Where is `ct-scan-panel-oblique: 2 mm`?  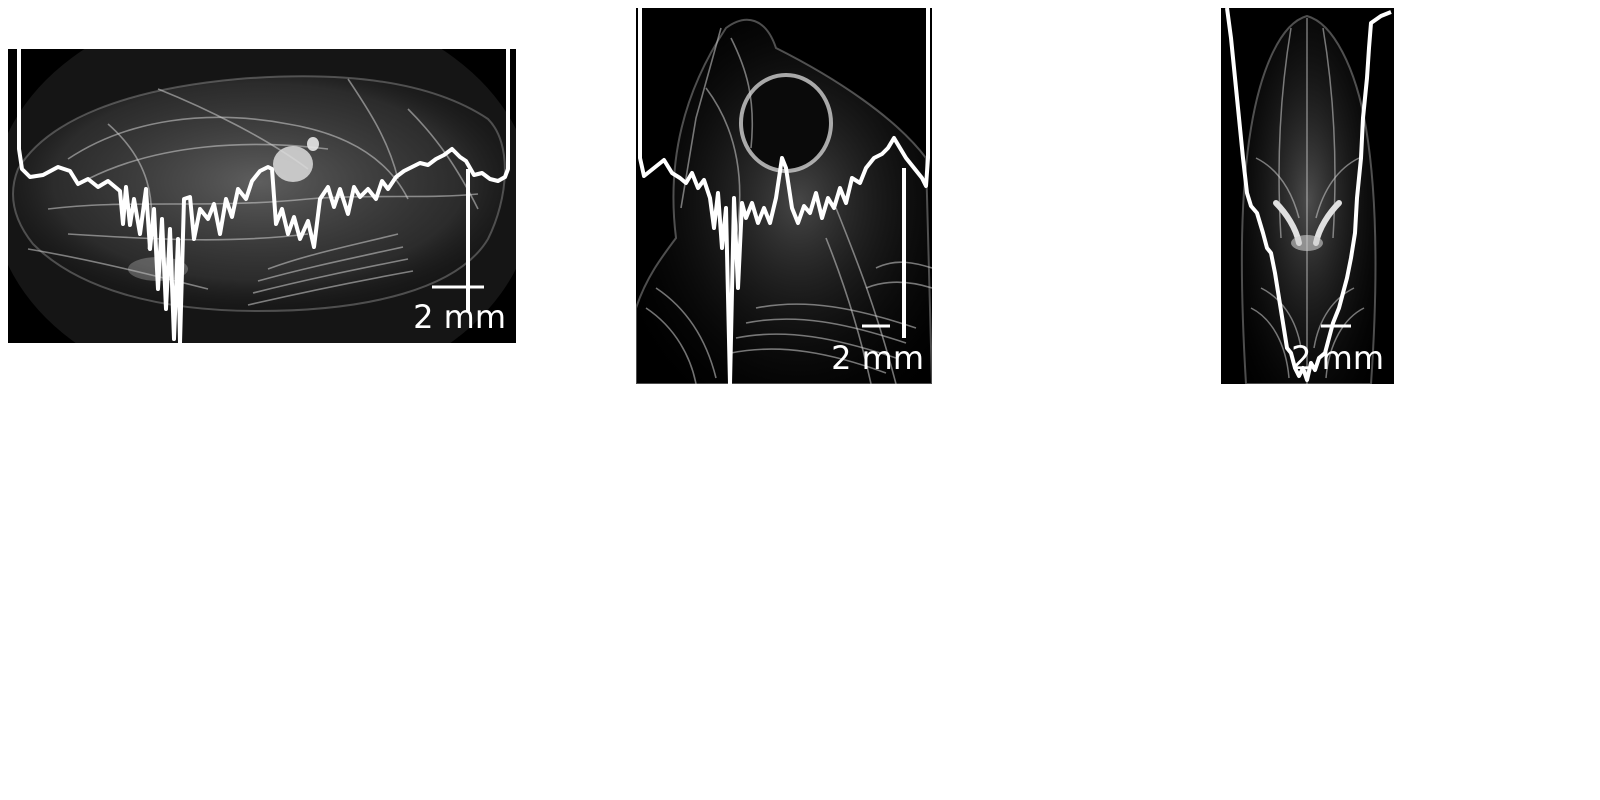
ct-scan-panel-oblique: 2 mm is located at coordinates (784, 196).